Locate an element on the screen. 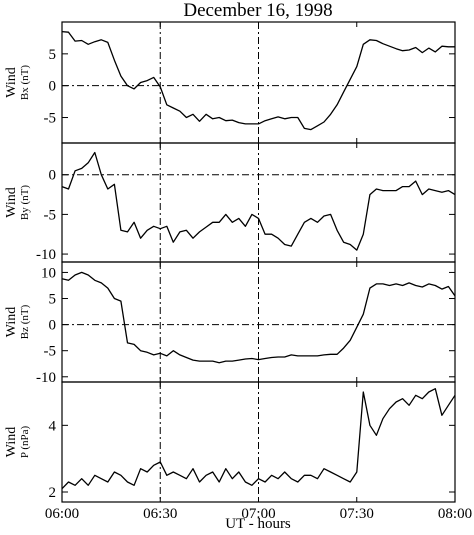 This screenshot has width=474, height=535. panel-4-y-tick-label: 4 is located at coordinates (53, 426).